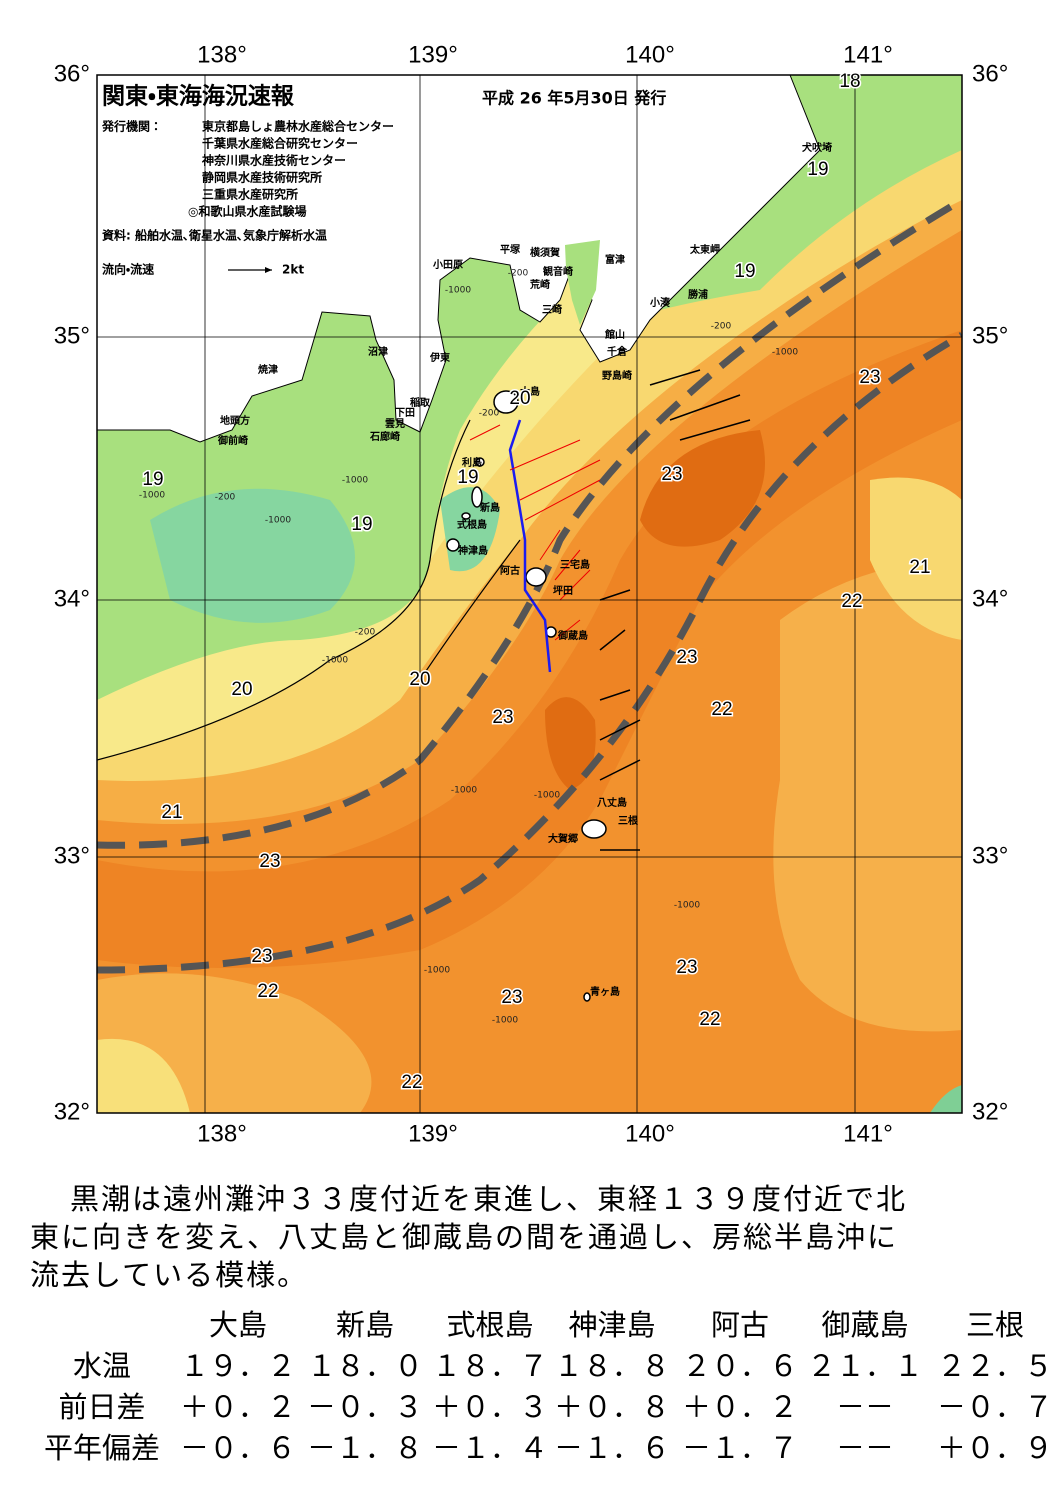 The image size is (1064, 1503). What do you see at coordinates (72, 73) in the screenshot?
I see `lat-label-left: 36°` at bounding box center [72, 73].